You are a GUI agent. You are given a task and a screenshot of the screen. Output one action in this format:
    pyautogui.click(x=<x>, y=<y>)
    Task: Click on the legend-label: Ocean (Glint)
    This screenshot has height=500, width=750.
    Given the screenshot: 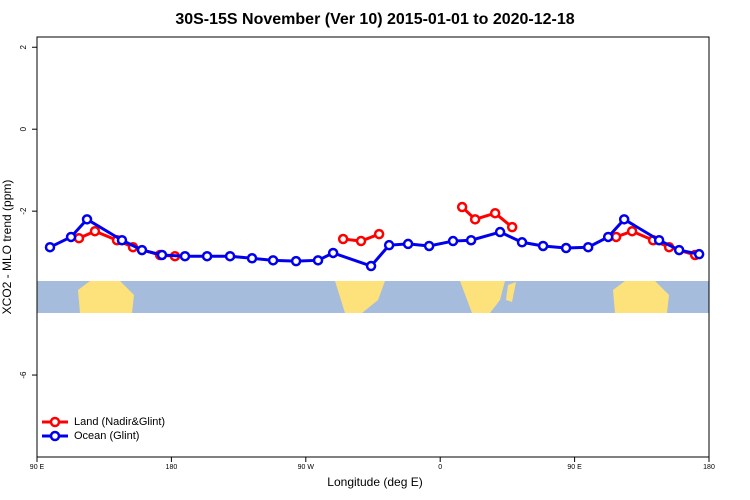 What is the action you would take?
    pyautogui.click(x=106, y=436)
    